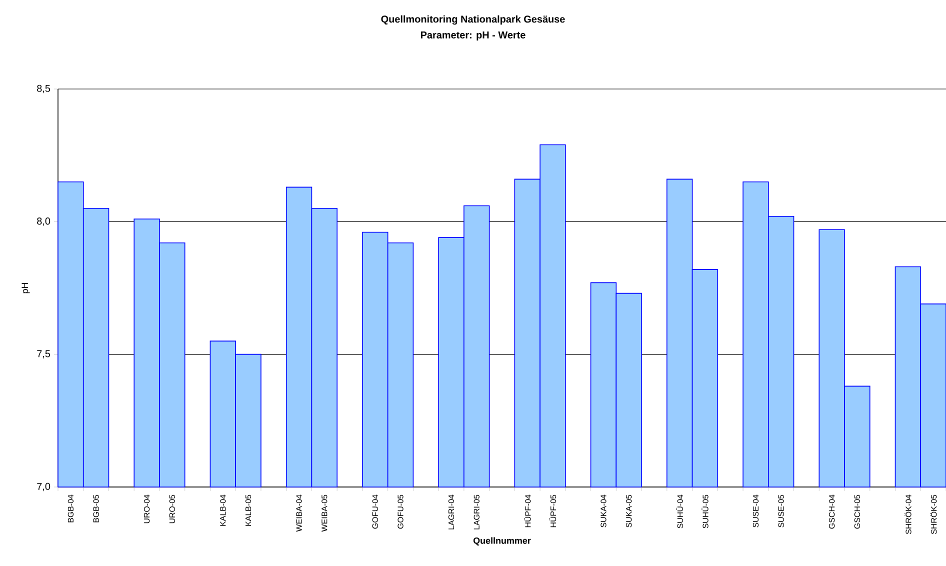 This screenshot has height=566, width=946. What do you see at coordinates (473, 20) in the screenshot?
I see `chart-title: Quellmonitoring Nationalpark Gesäuse` at bounding box center [473, 20].